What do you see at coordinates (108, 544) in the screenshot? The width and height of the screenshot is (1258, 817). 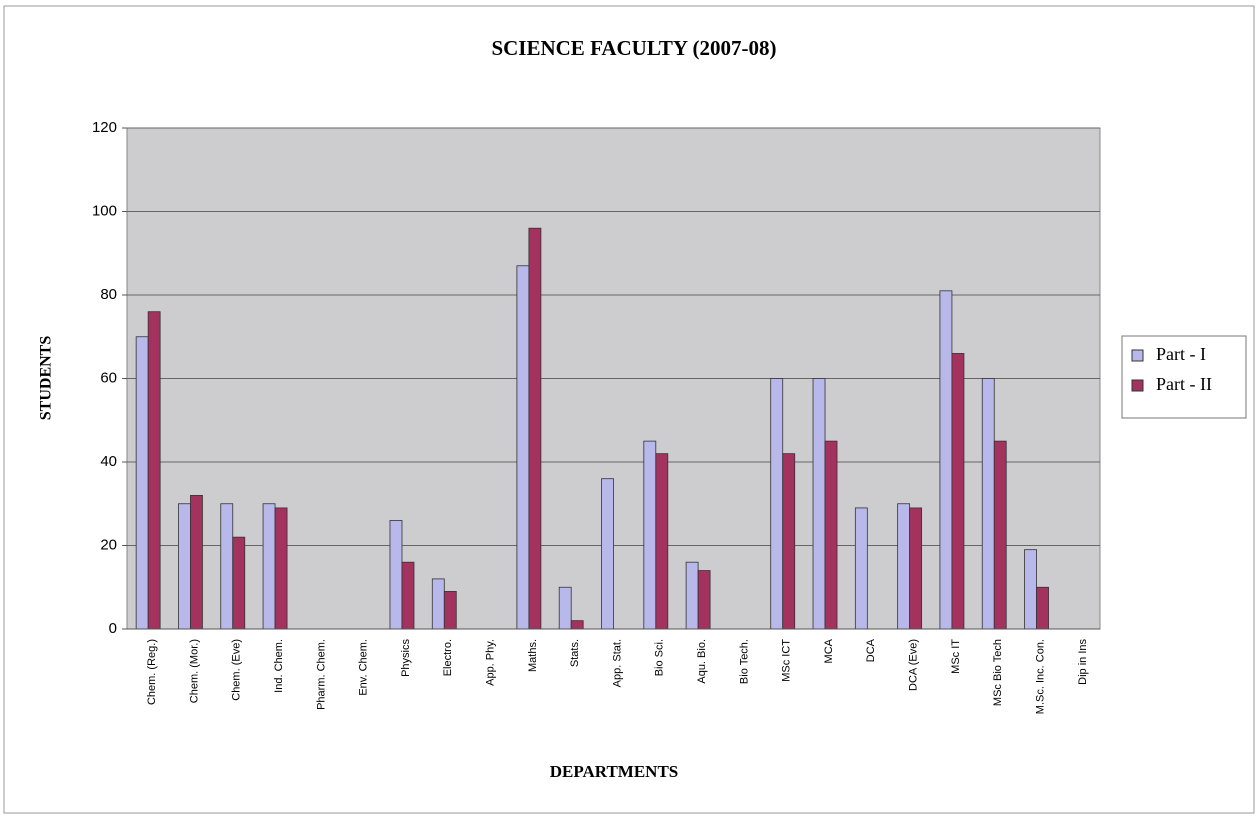 I see `y-tick-label: 20` at bounding box center [108, 544].